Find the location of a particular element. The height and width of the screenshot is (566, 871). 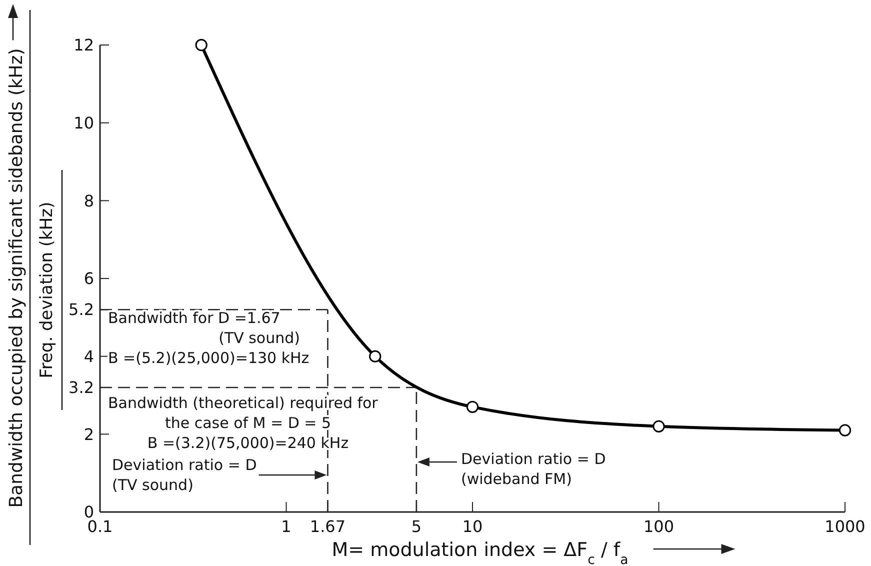

y-tick-label: 5.2 is located at coordinates (81, 310).